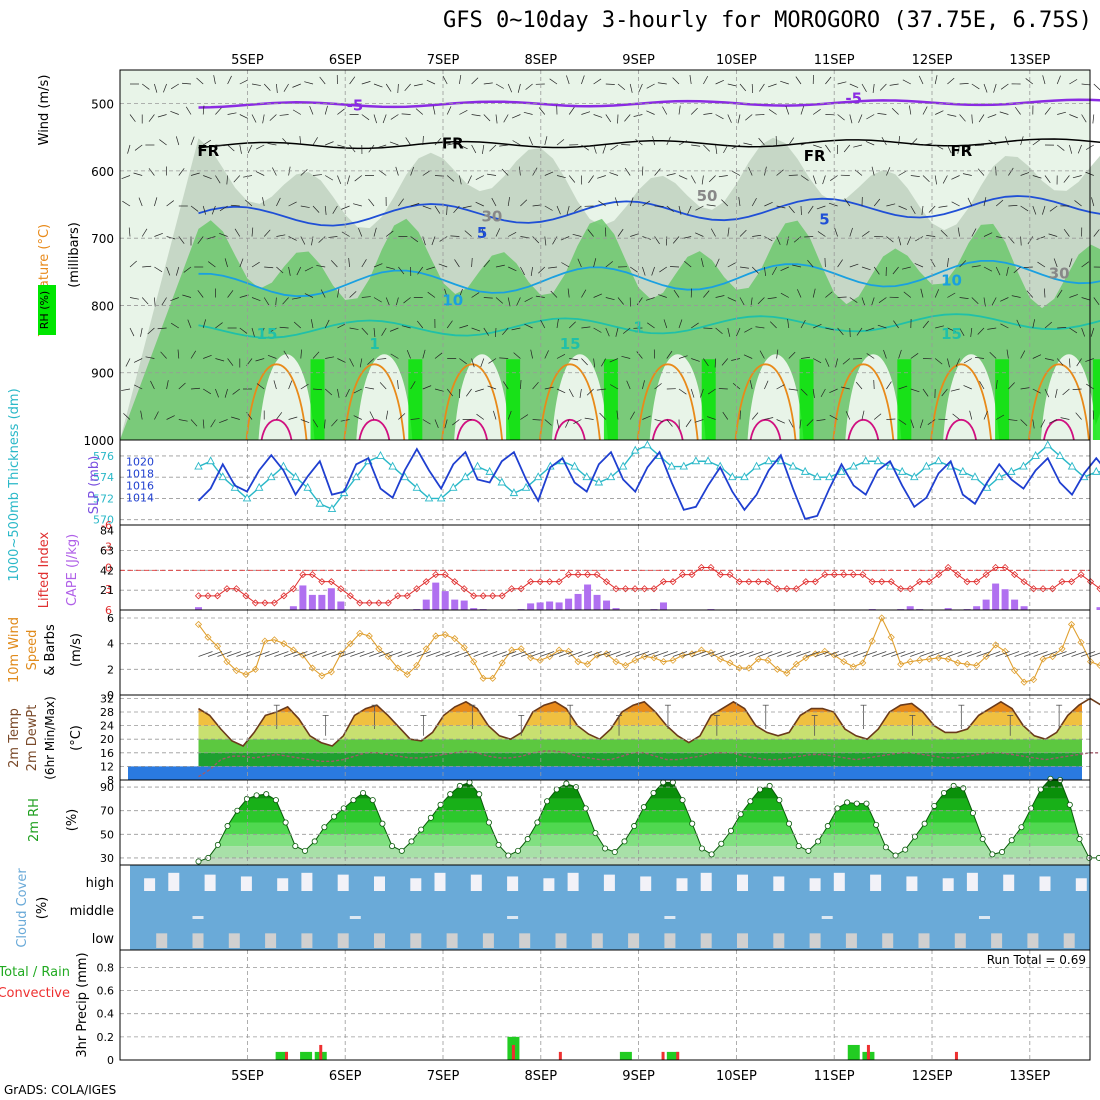 The width and height of the screenshot is (1100, 1100). Describe the element at coordinates (345, 60) in the screenshot. I see `date-label-top: 6SEP` at that location.